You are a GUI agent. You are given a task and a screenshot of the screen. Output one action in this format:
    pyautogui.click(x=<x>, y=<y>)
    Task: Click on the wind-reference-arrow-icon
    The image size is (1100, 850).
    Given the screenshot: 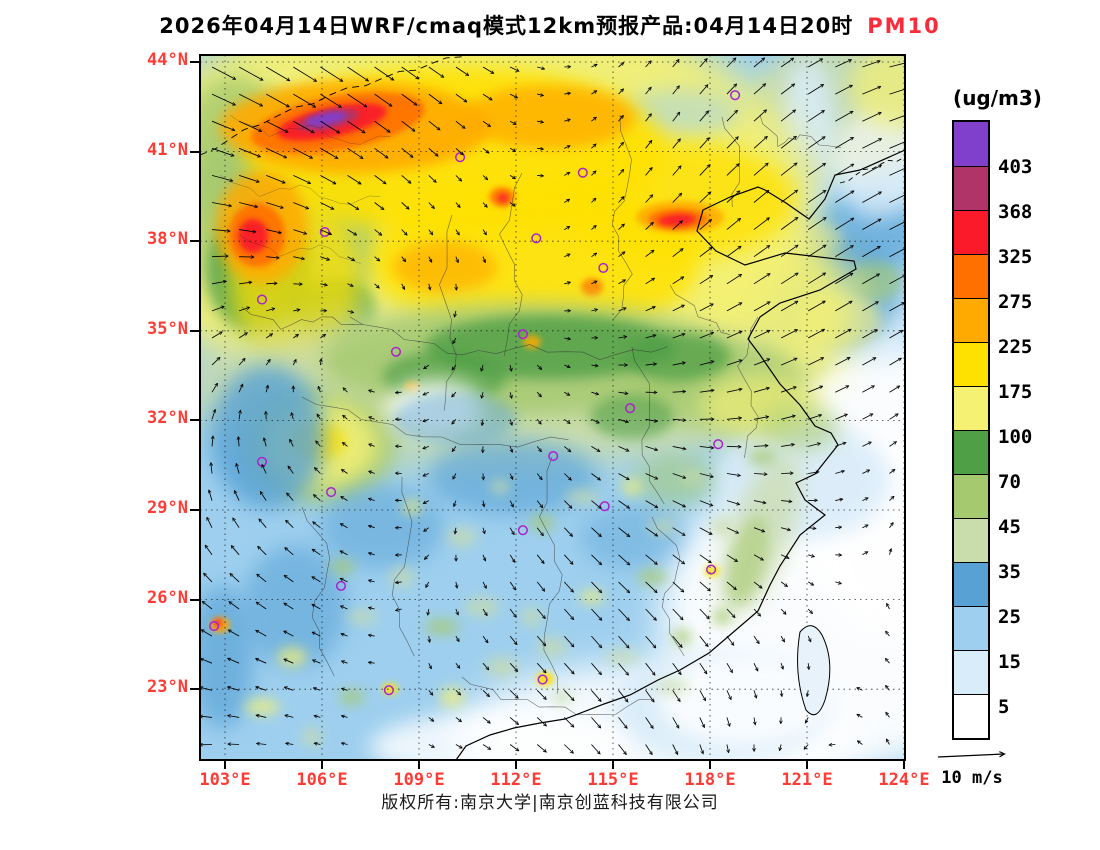 What is the action you would take?
    pyautogui.click(x=974, y=753)
    